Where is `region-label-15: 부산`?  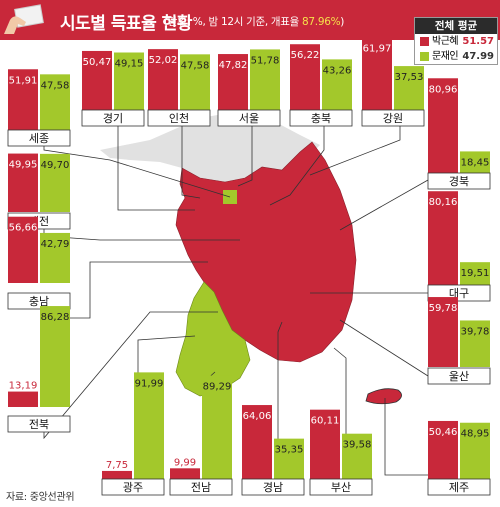 region-label-15: 부산 is located at coordinates (341, 487).